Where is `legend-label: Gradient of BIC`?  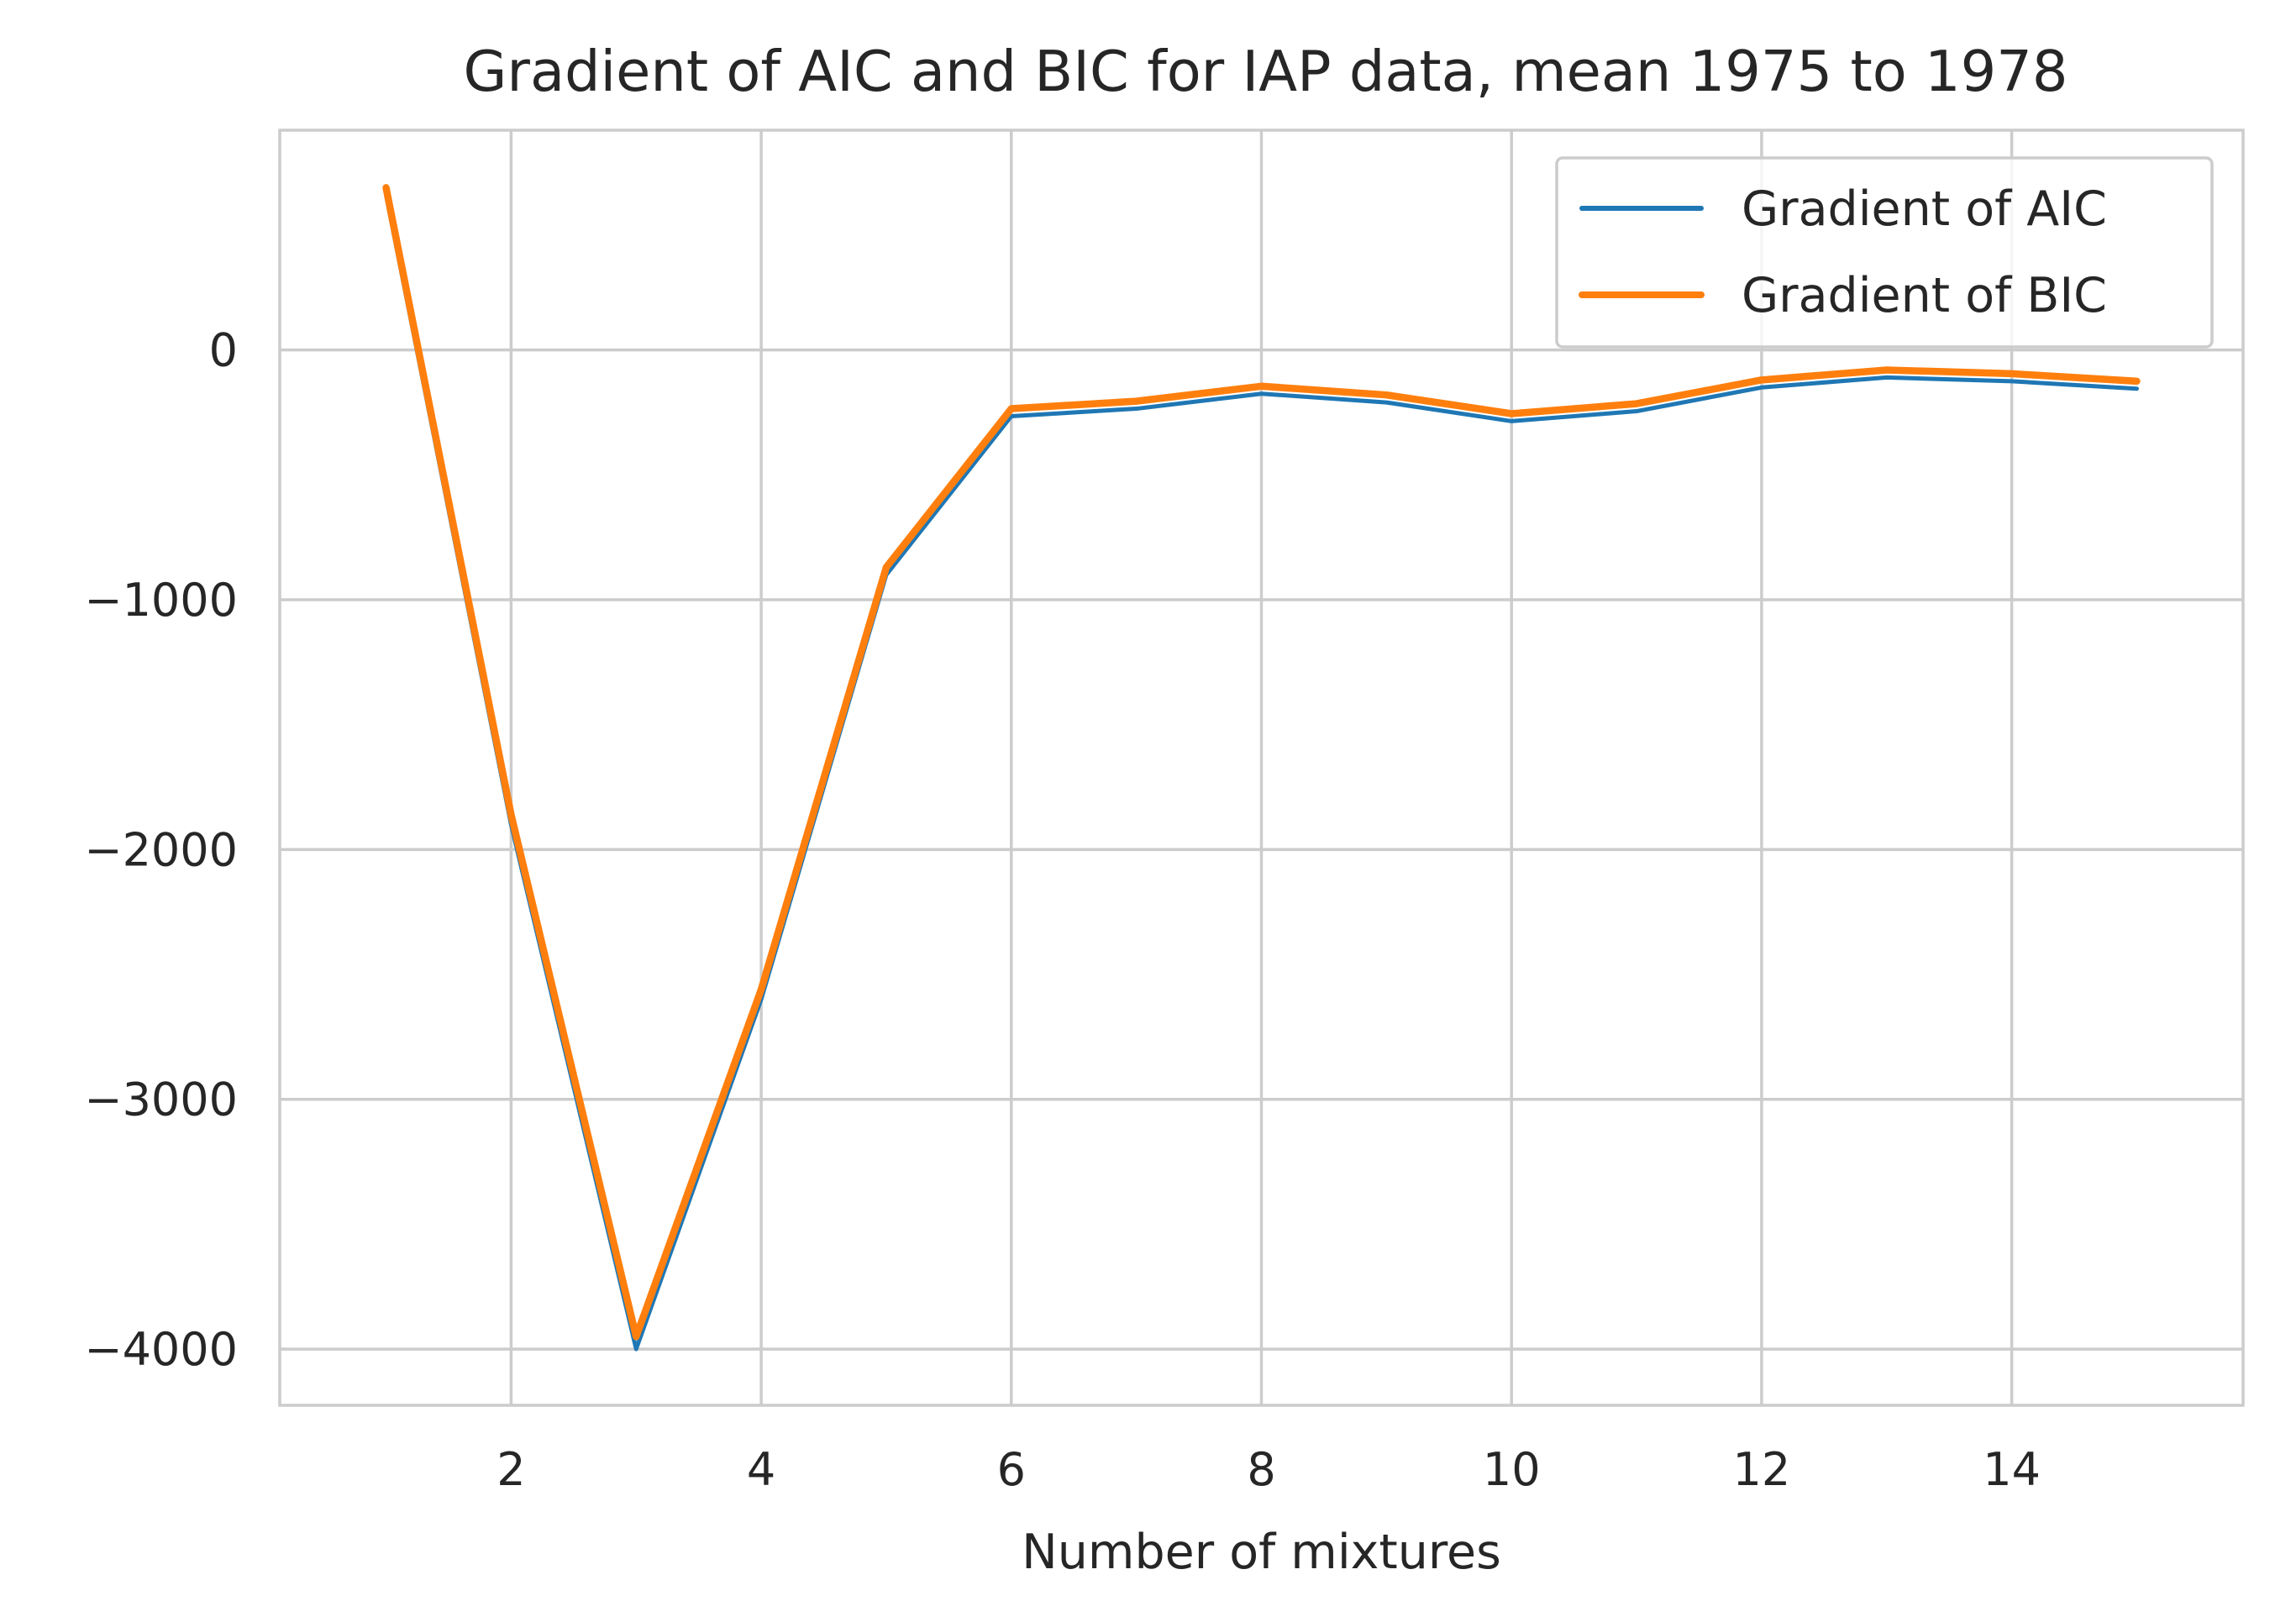
legend-label: Gradient of BIC is located at coordinates (1924, 295).